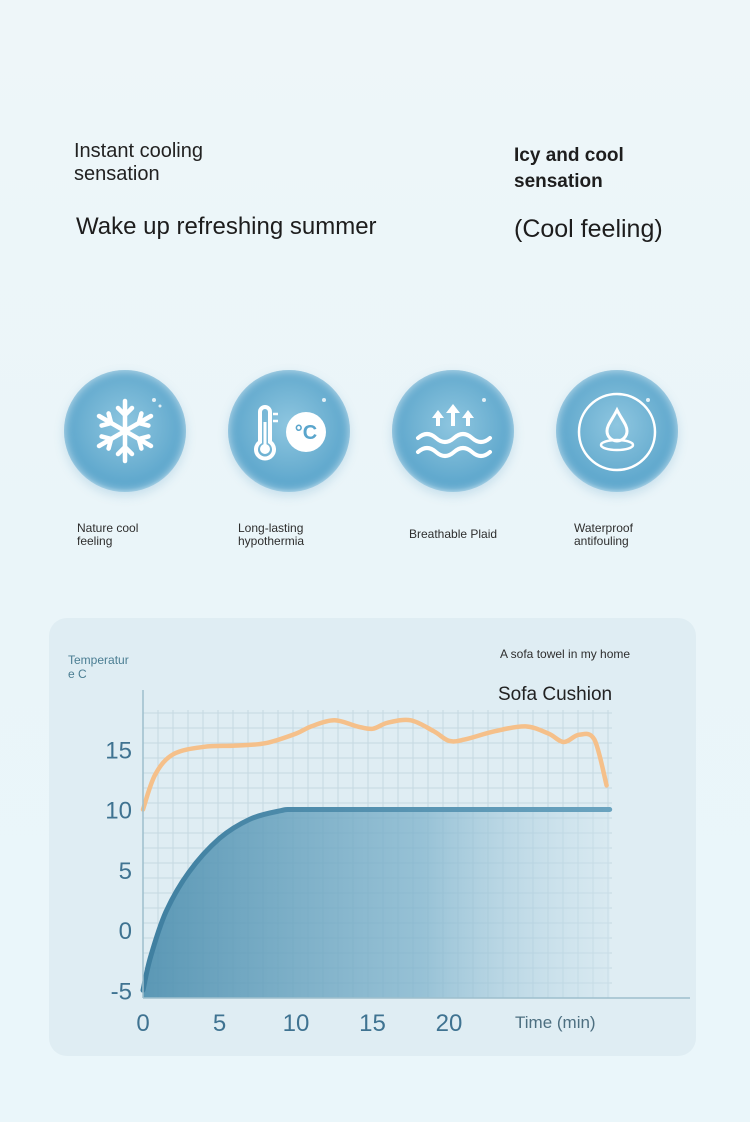 This screenshot has width=750, height=1122. What do you see at coordinates (565, 654) in the screenshot?
I see `legend-sofa-towel: A sofa towel in my home` at bounding box center [565, 654].